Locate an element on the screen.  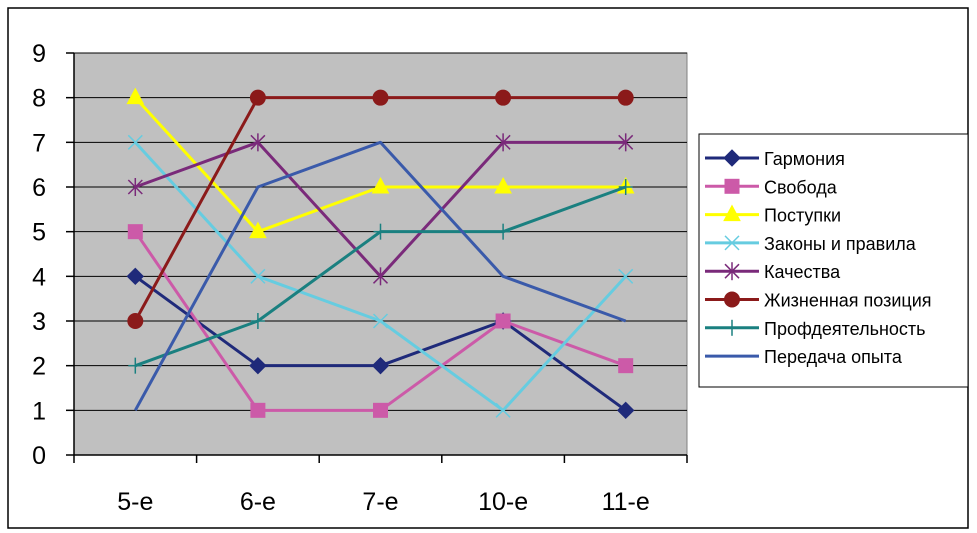
legend-entry: Законы и правила is located at coordinates (811, 244).